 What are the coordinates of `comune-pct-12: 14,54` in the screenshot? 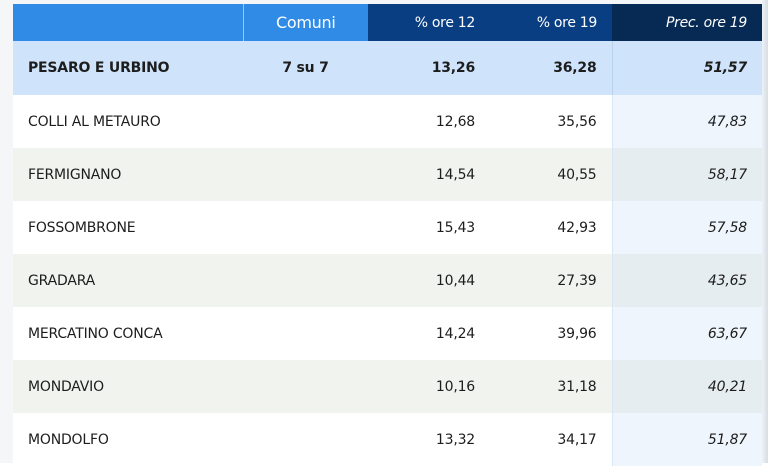 It's located at (429, 174).